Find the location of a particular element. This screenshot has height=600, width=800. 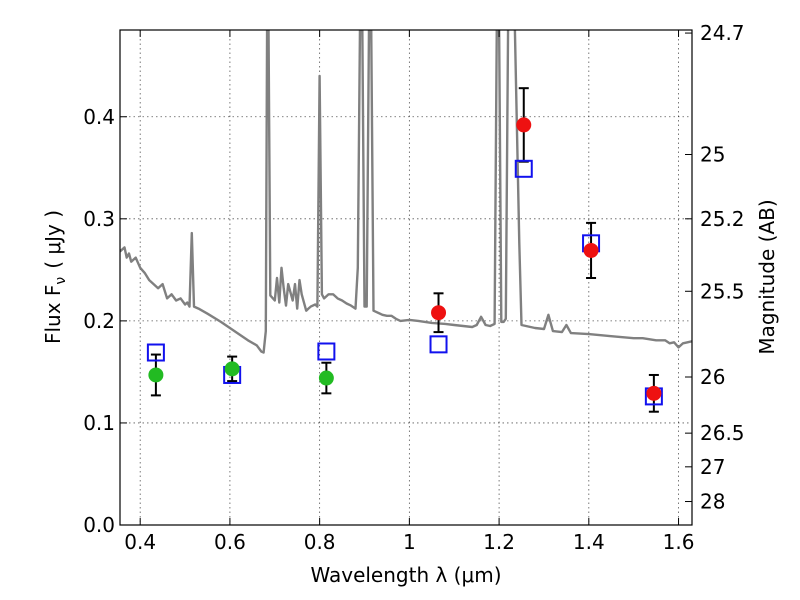

y-tick-label: 0.3 is located at coordinates (99, 219).